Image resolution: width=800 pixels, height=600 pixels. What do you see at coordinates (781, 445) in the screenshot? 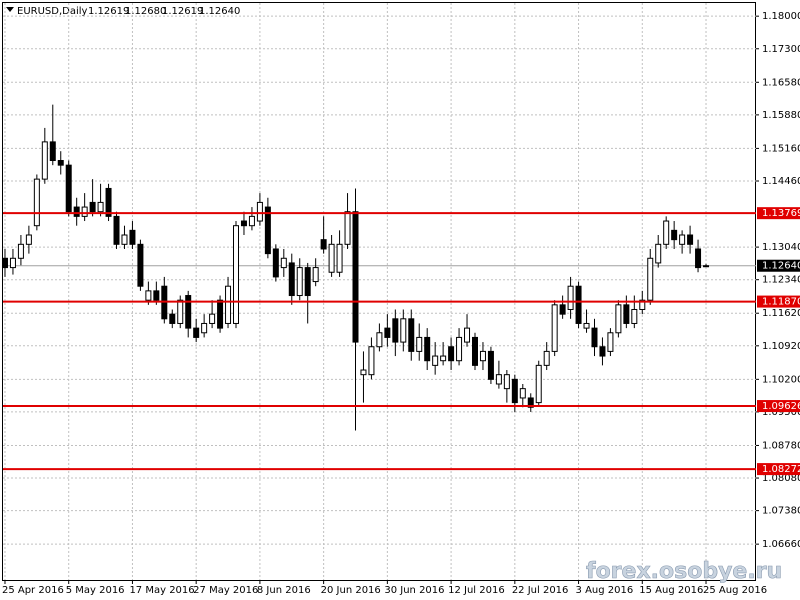
I see `y-tick-label: 1.08780` at bounding box center [781, 445].